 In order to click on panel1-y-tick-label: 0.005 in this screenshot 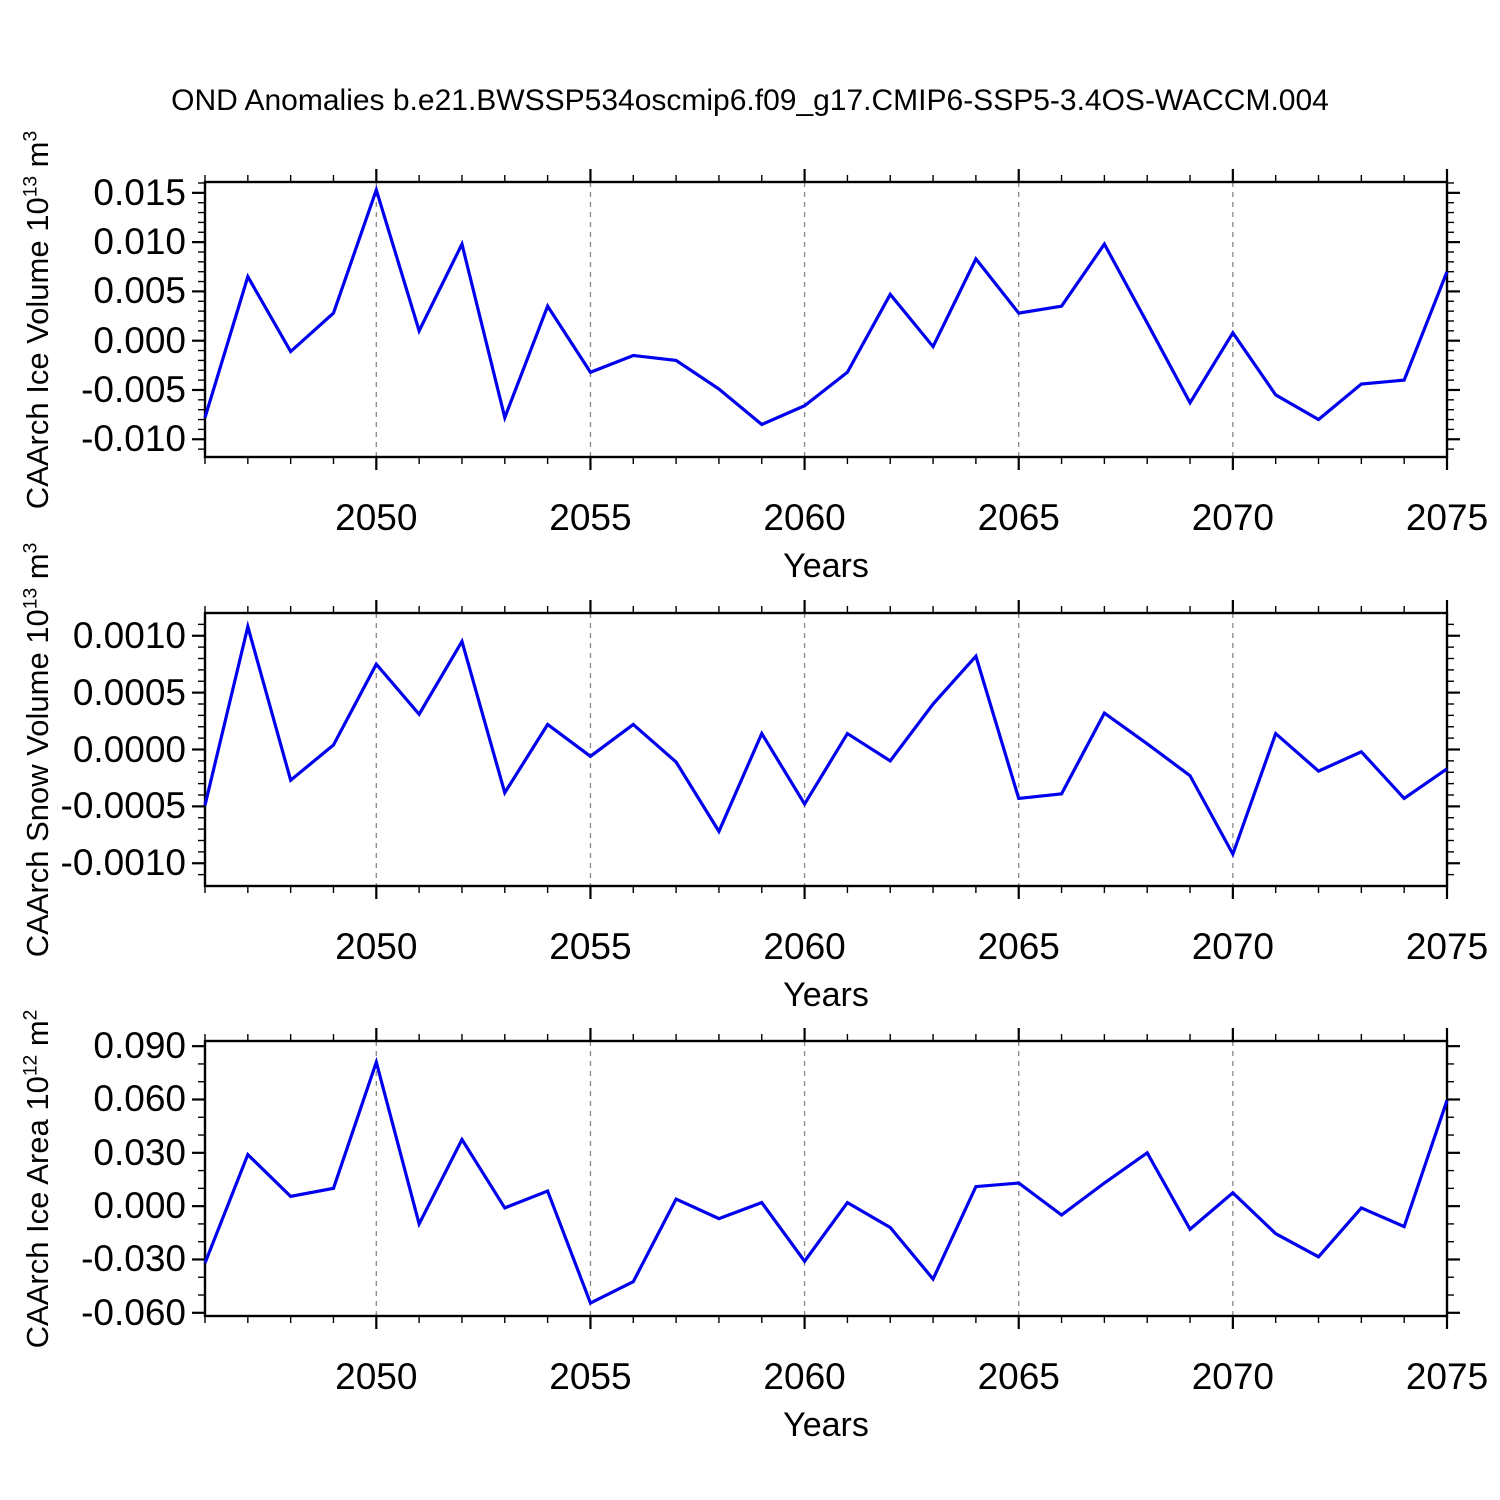, I will do `click(139, 291)`.